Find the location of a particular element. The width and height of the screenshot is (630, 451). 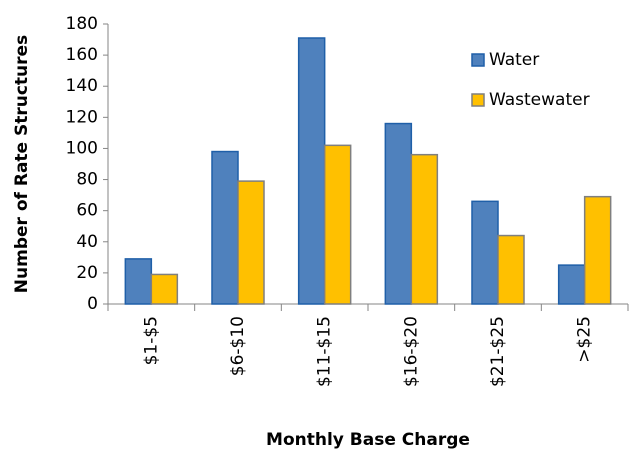

y-tick-label: 20 is located at coordinates (87, 273).